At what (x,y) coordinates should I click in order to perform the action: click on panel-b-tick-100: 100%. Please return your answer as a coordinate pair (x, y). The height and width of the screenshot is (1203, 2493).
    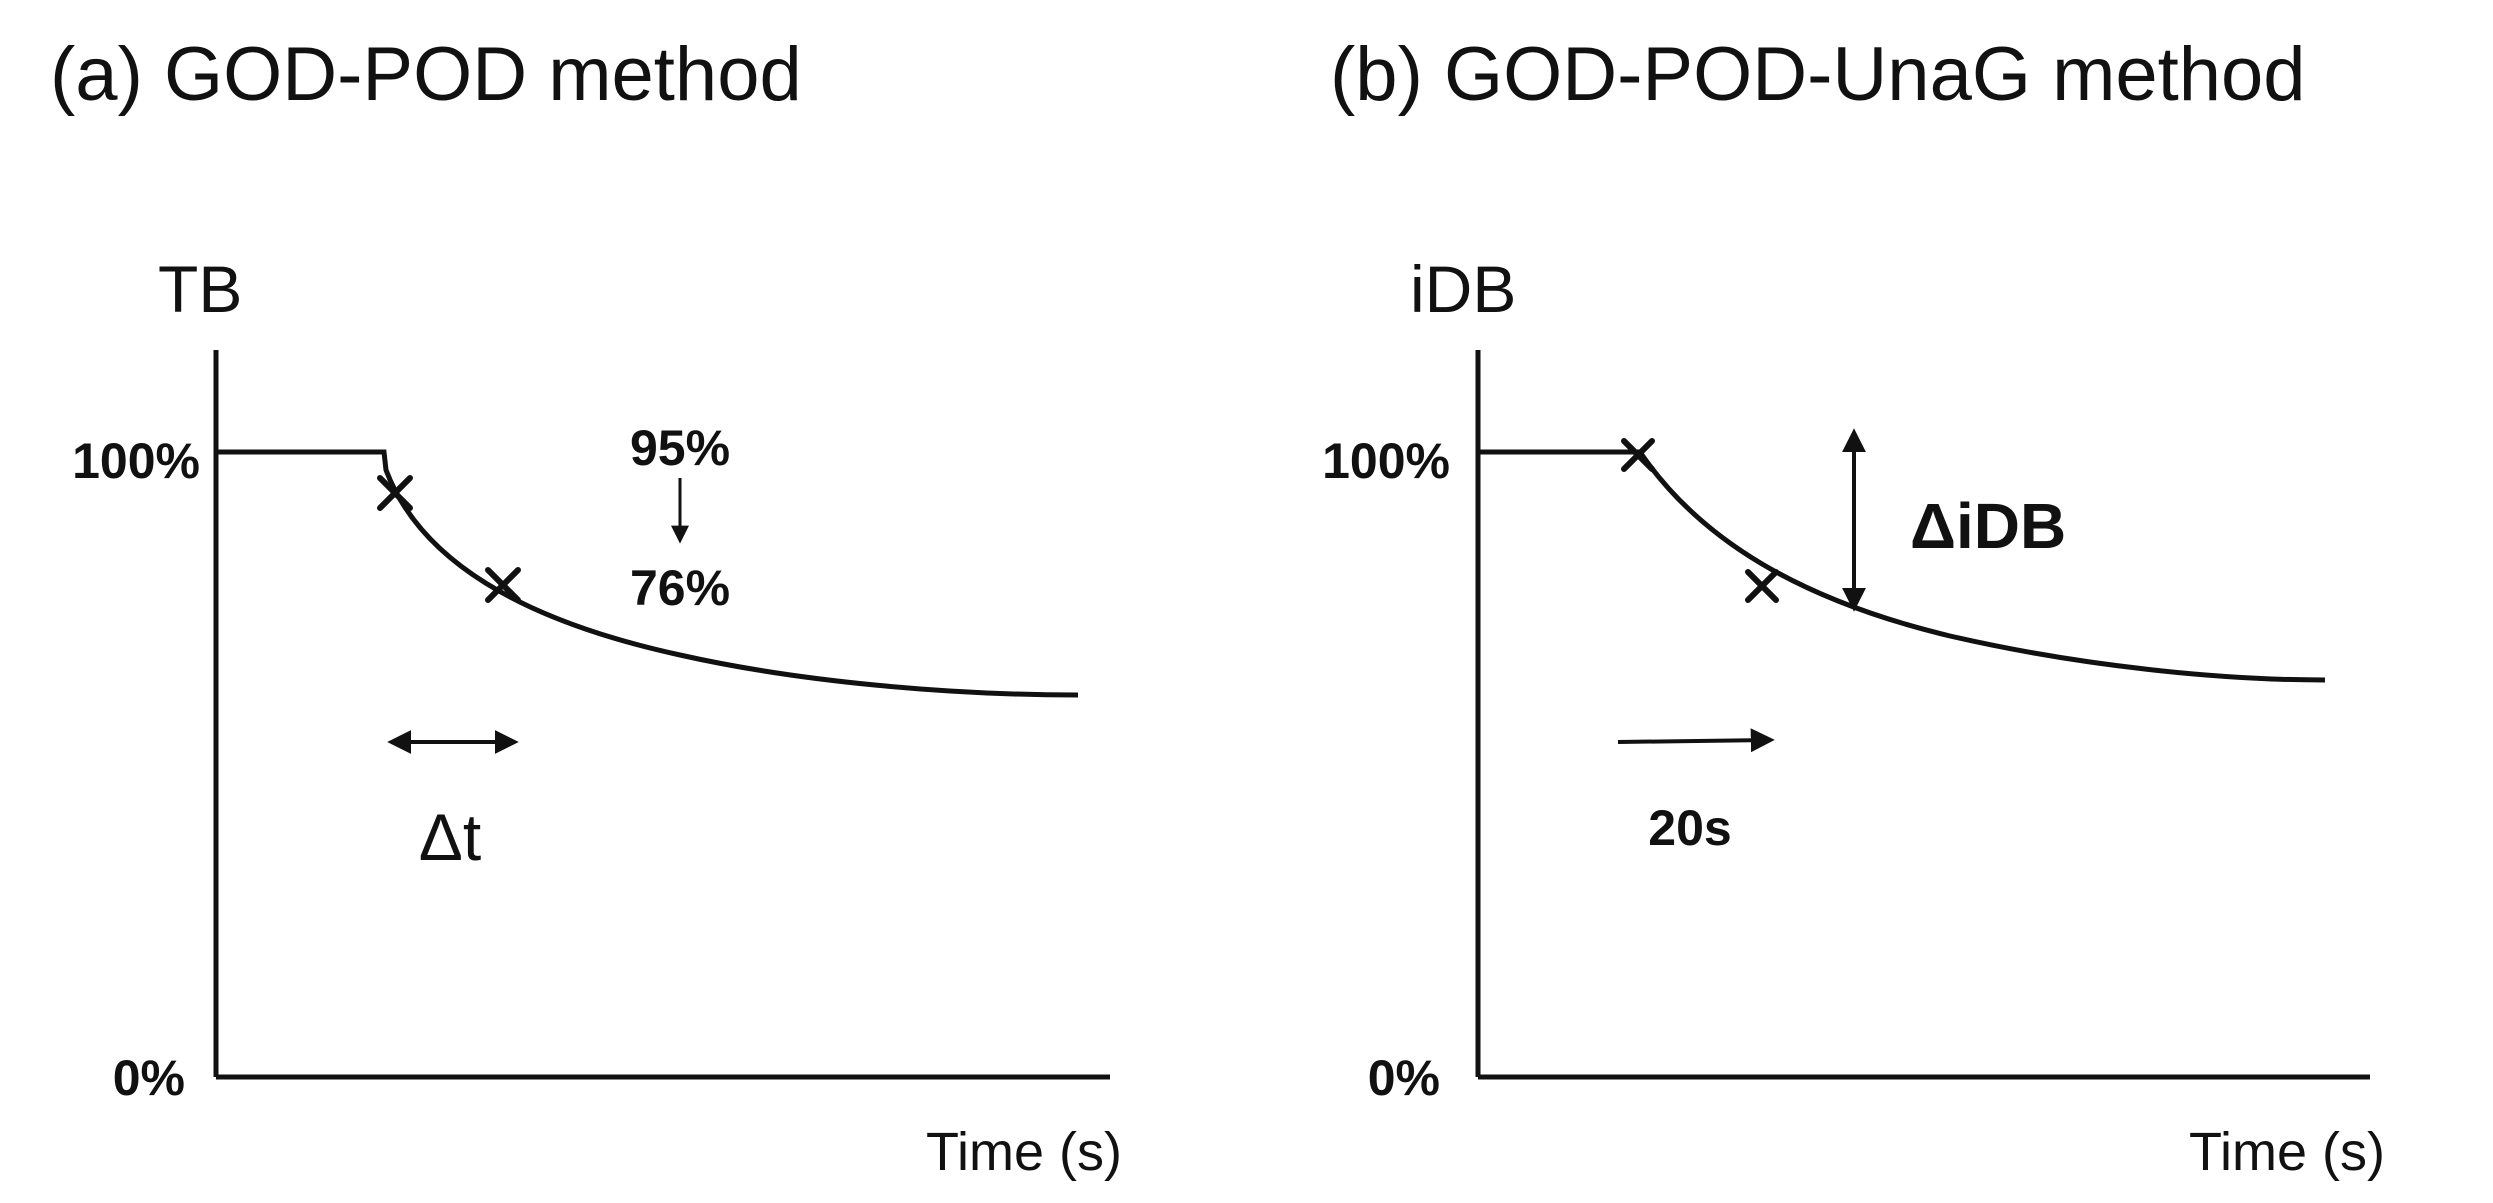
    Looking at the image, I should click on (1386, 461).